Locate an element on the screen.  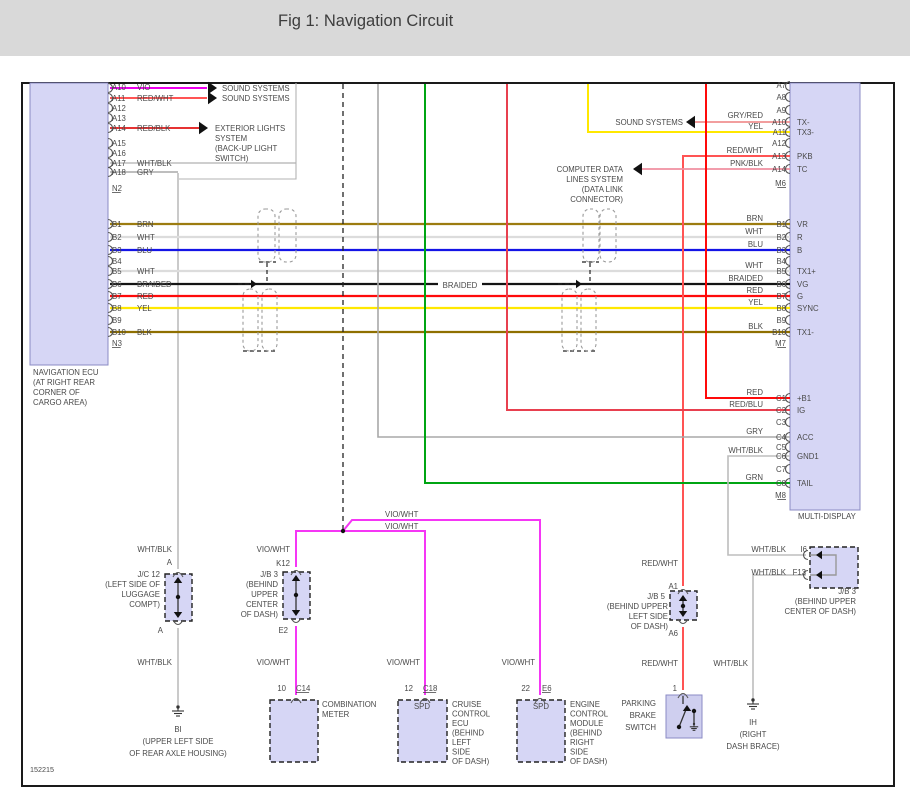
label: ACC is located at coordinates (805, 437).